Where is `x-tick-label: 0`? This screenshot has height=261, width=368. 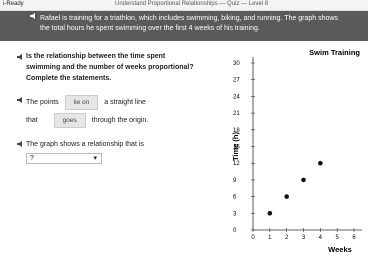 x-tick-label: 0 is located at coordinates (253, 238).